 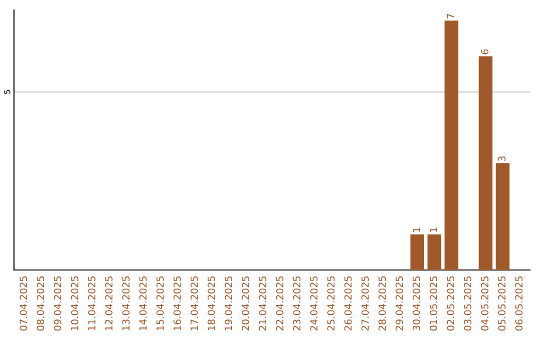 What do you see at coordinates (434, 303) in the screenshot?
I see `x-tick-label: 01.05.2025` at bounding box center [434, 303].